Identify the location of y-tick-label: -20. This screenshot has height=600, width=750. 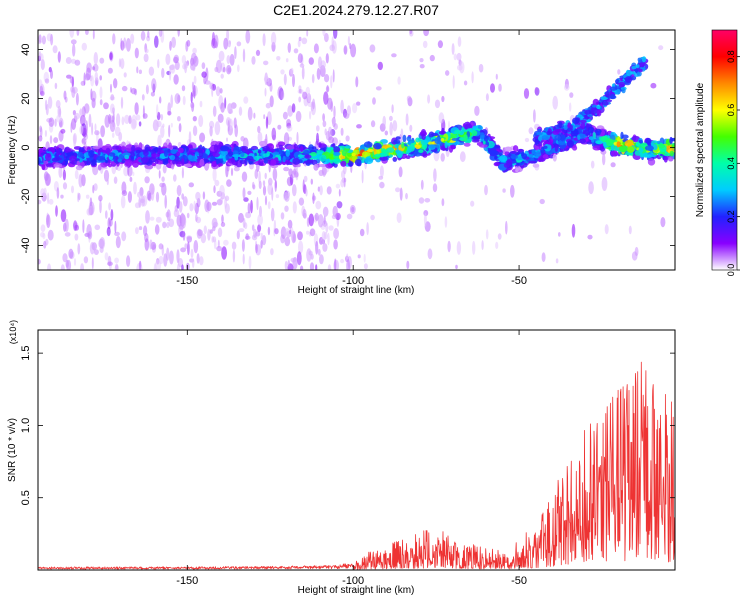
(26, 197).